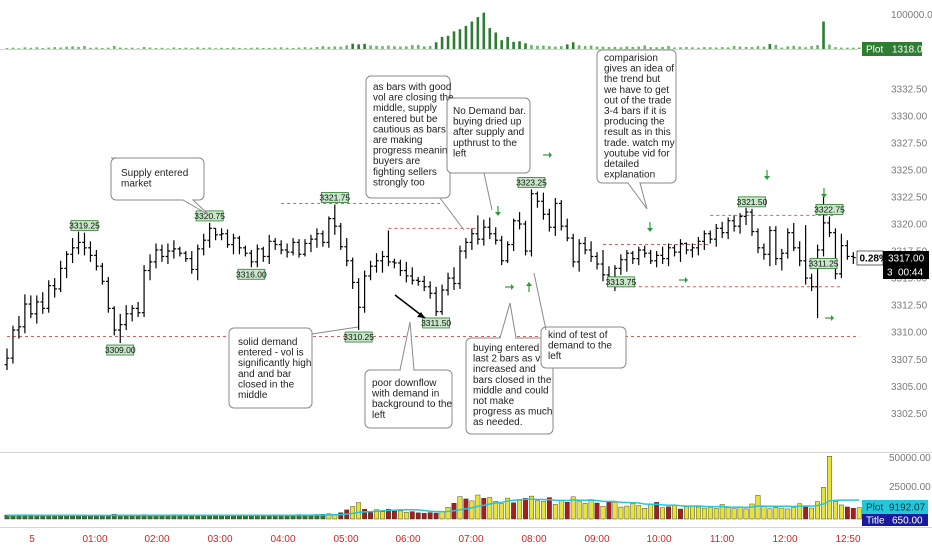  I want to click on price-label: 3322.75, so click(829, 209).